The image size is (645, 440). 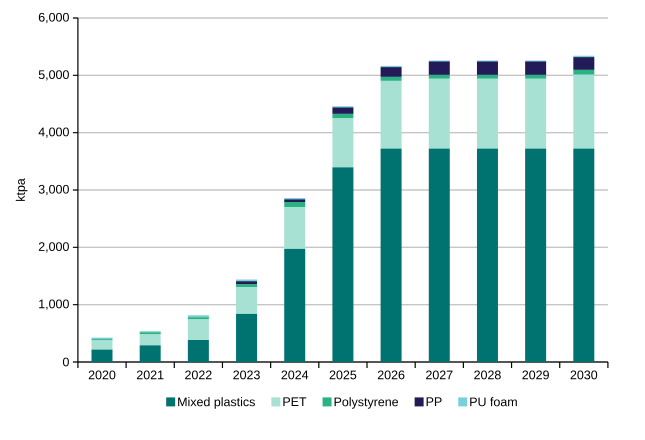 What do you see at coordinates (493, 401) in the screenshot?
I see `legend-label: PU foam` at bounding box center [493, 401].